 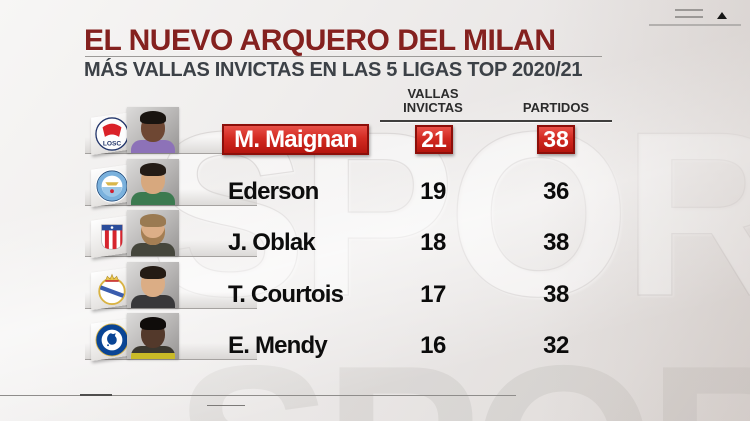 I want to click on header-divider, so click(x=496, y=121).